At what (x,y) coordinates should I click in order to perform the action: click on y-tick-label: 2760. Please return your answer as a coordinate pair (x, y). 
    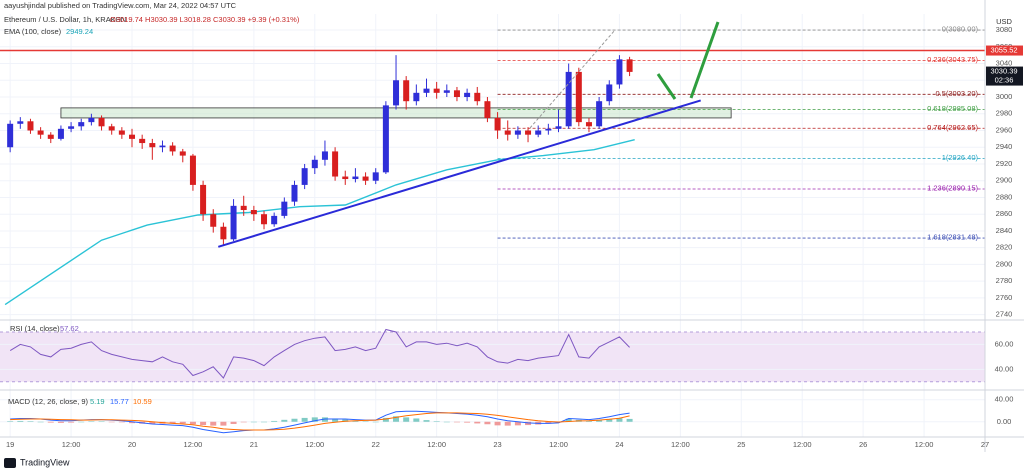
    Looking at the image, I should click on (1004, 297).